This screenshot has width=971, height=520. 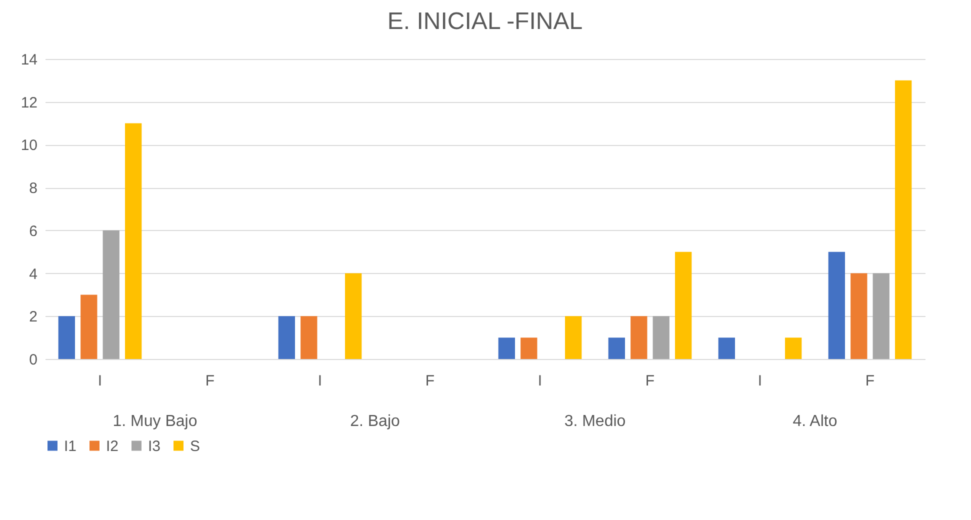 What do you see at coordinates (815, 421) in the screenshot?
I see `text: 4. Alto` at bounding box center [815, 421].